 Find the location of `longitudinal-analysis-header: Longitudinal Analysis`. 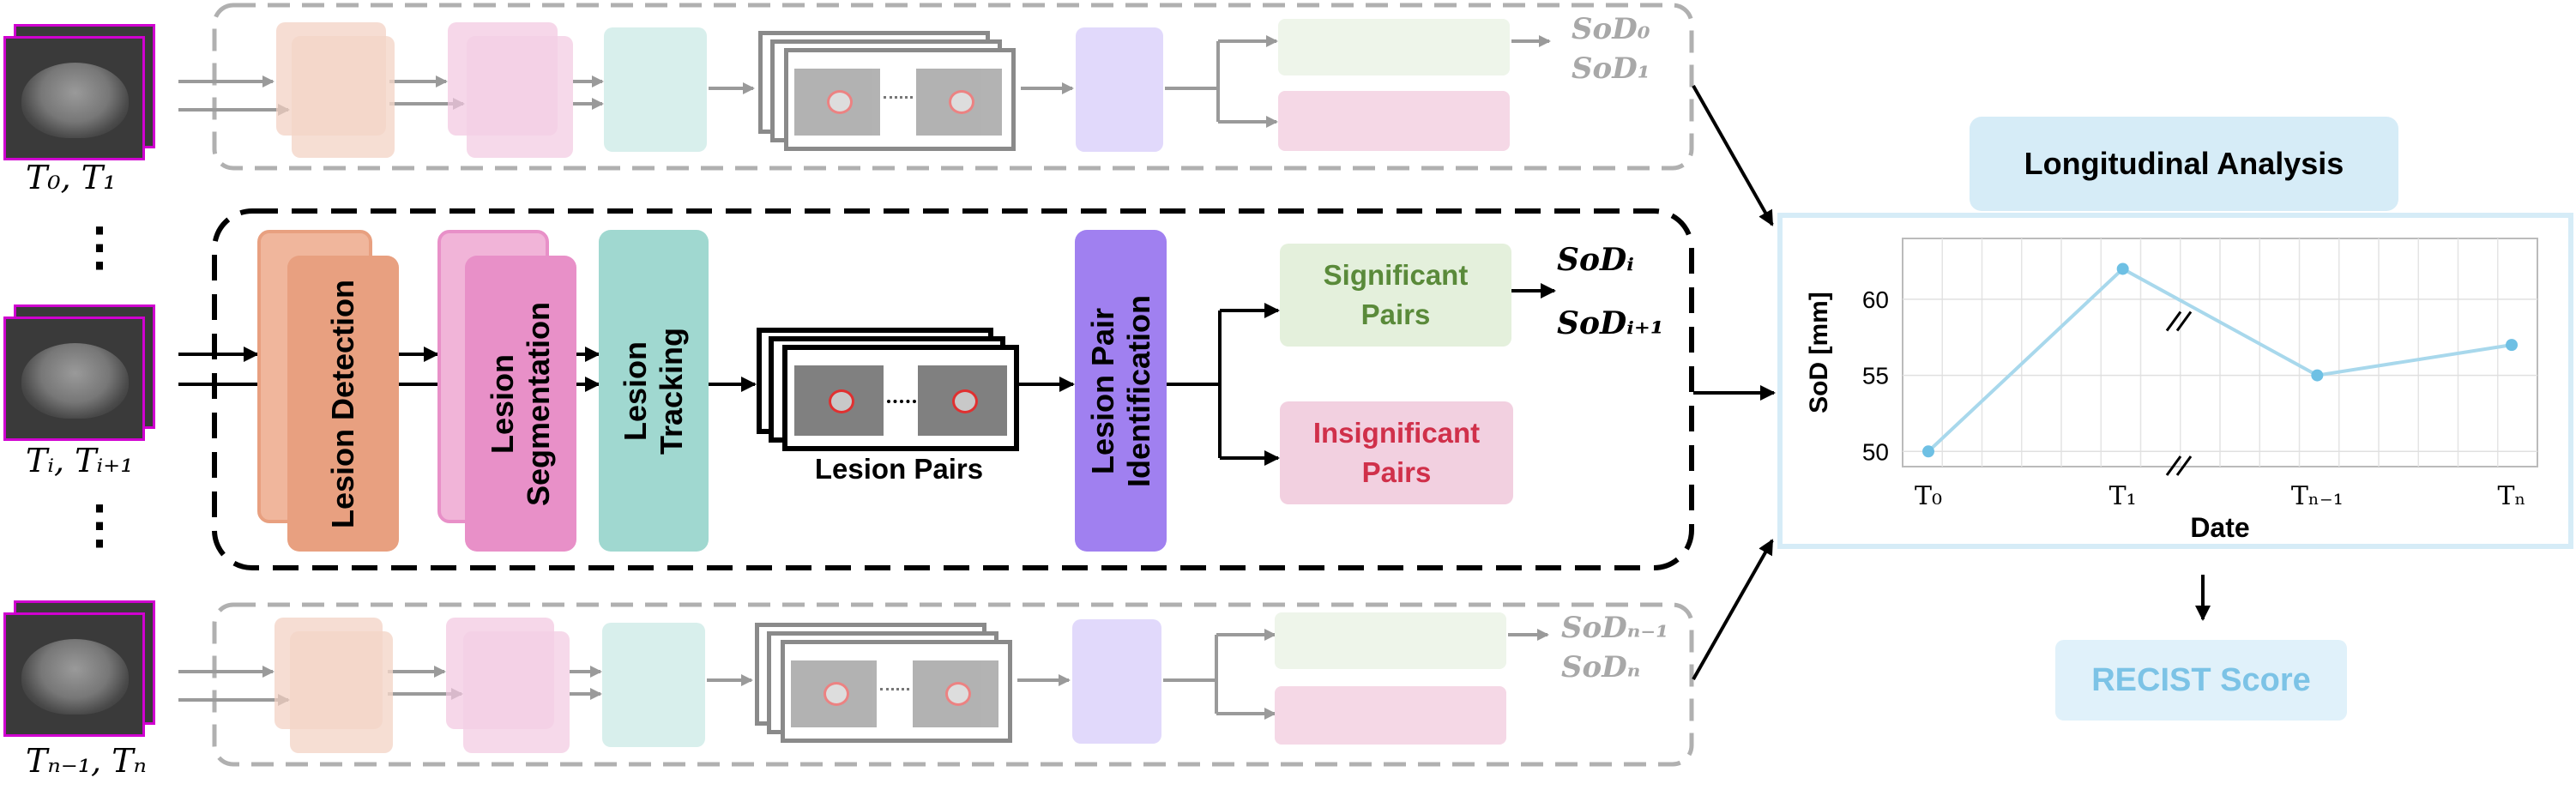

longitudinal-analysis-header: Longitudinal Analysis is located at coordinates (2184, 164).